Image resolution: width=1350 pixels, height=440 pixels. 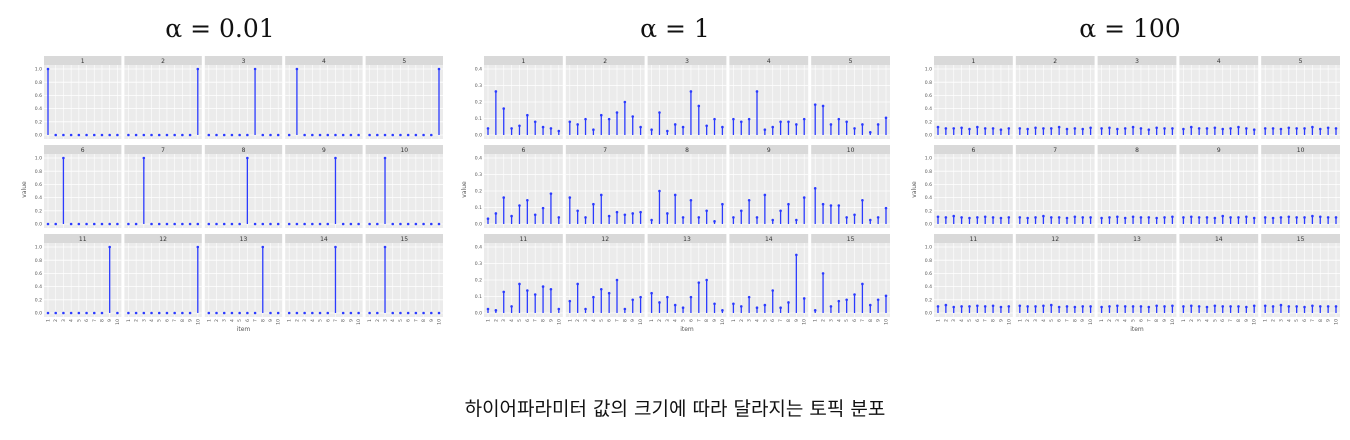 What do you see at coordinates (478, 297) in the screenshot?
I see `y-tick-label: 0.1` at bounding box center [478, 297].